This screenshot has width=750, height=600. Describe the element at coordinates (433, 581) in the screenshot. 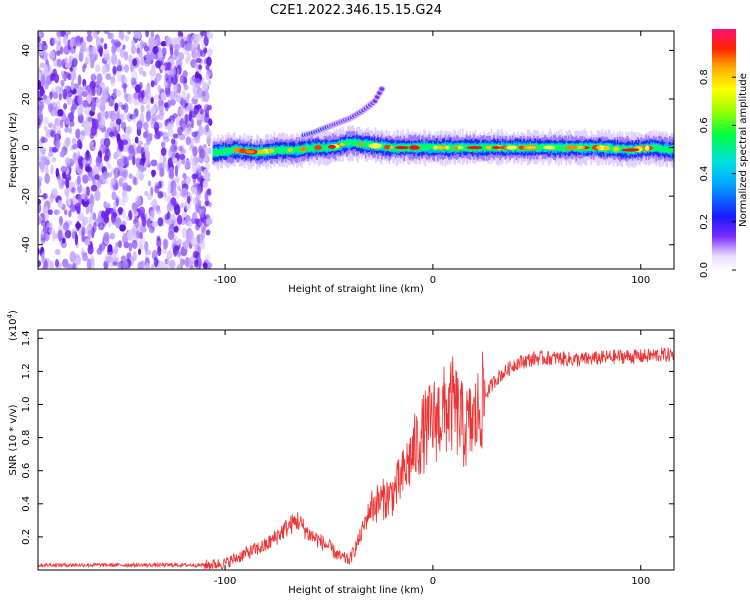

I see `snr-x-tick-label: 0` at that location.